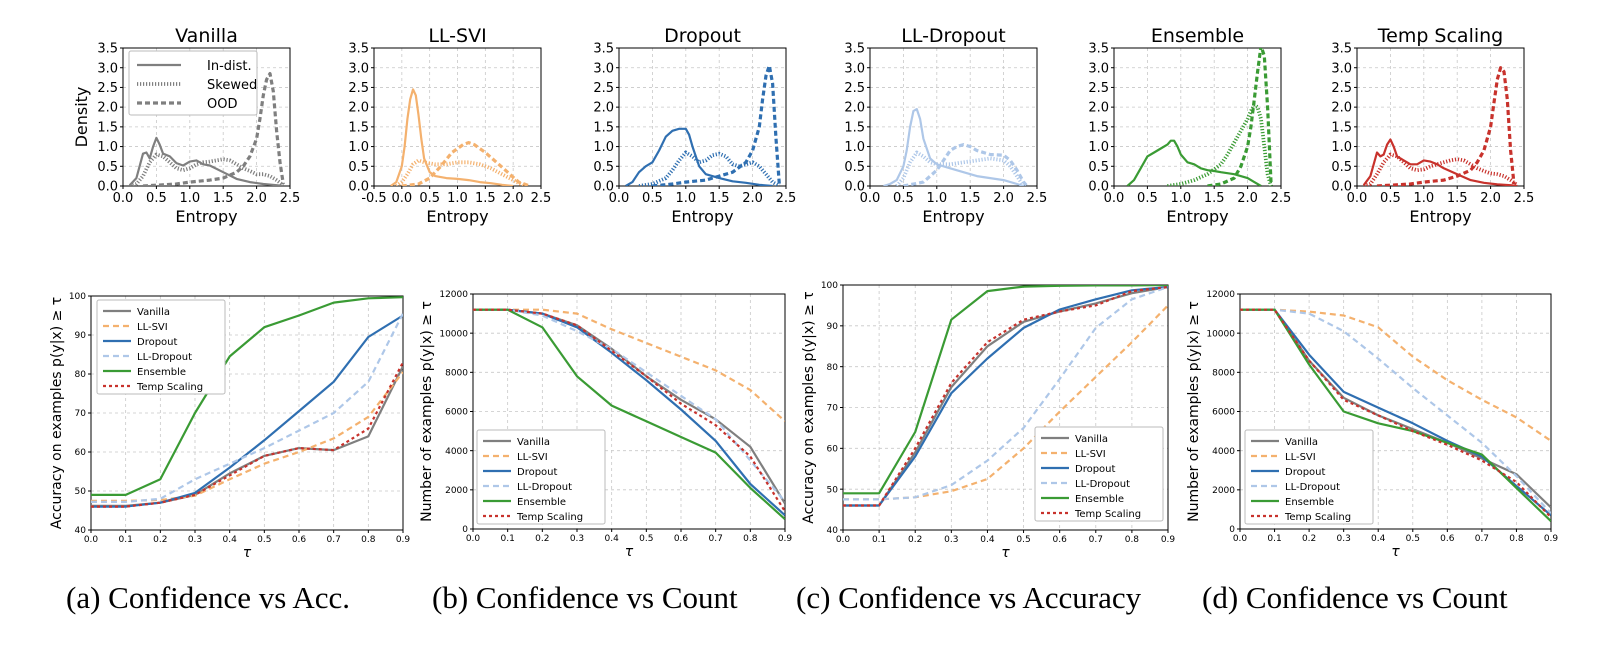  I want to click on y-tick-label: 0.5, so click(603, 167).